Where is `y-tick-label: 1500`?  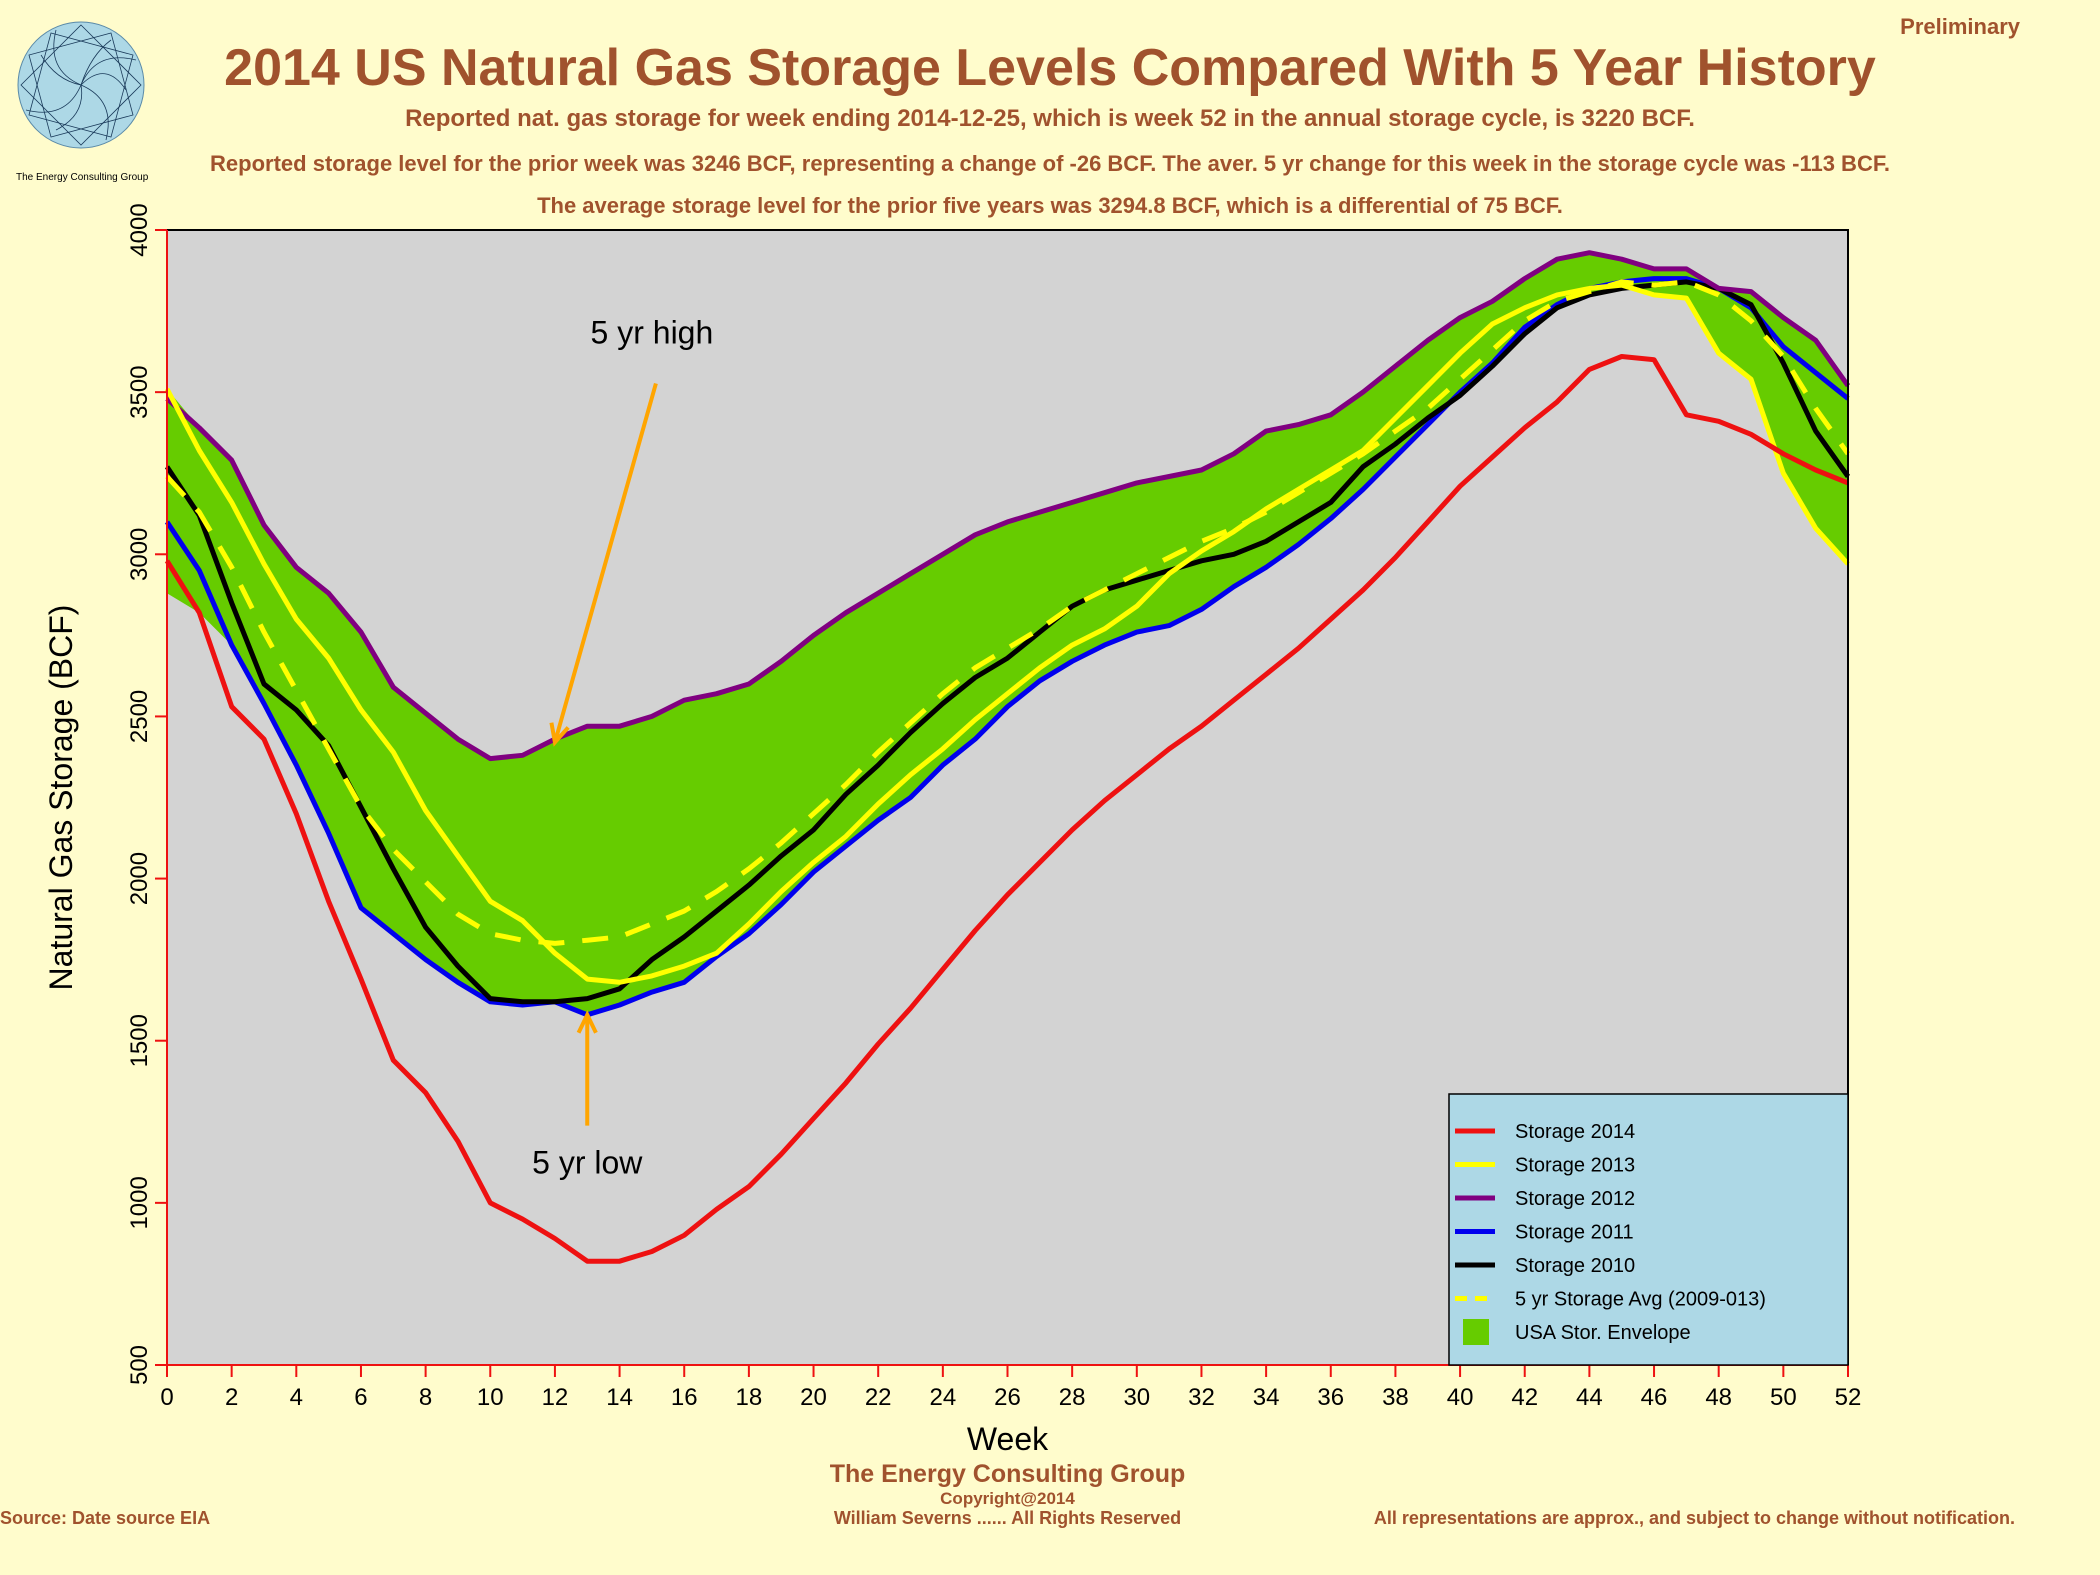
y-tick-label: 1500 is located at coordinates (139, 1040).